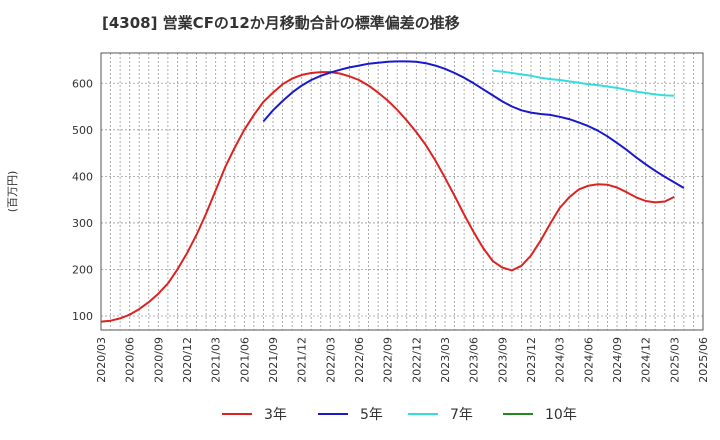 The width and height of the screenshot is (720, 440). I want to click on x-tick-label: 2025/06, so click(703, 360).